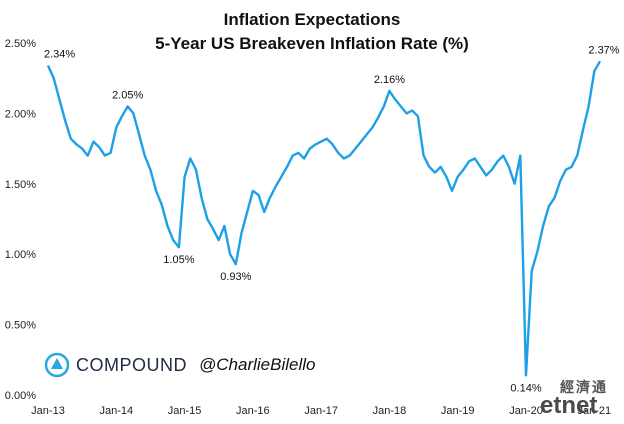 This screenshot has width=624, height=424. I want to click on data-label: 2.34%, so click(59, 55).